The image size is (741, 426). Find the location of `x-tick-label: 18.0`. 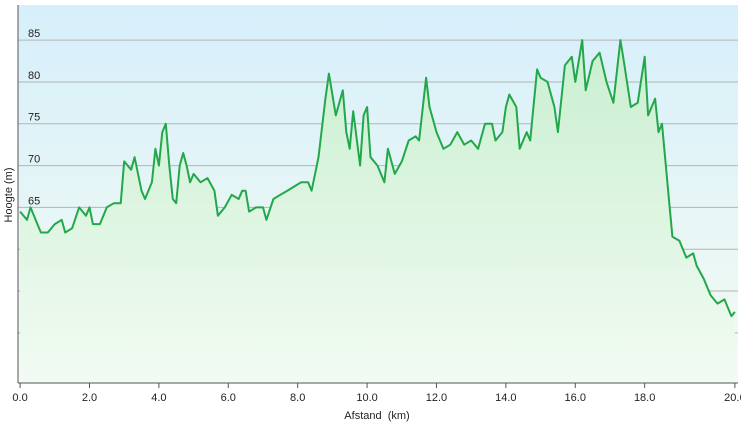

x-tick-label: 18.0 is located at coordinates (644, 398).